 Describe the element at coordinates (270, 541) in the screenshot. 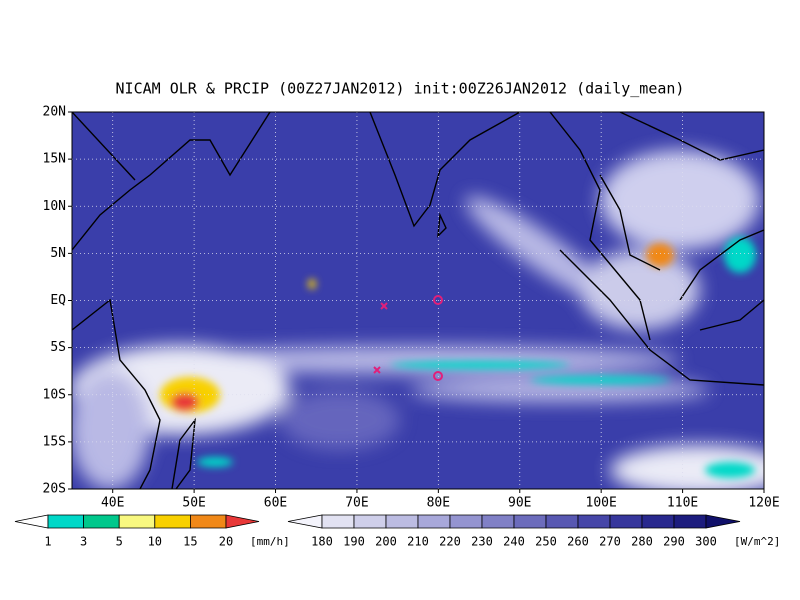

I see `colorbar-unit: [mm/h]` at that location.